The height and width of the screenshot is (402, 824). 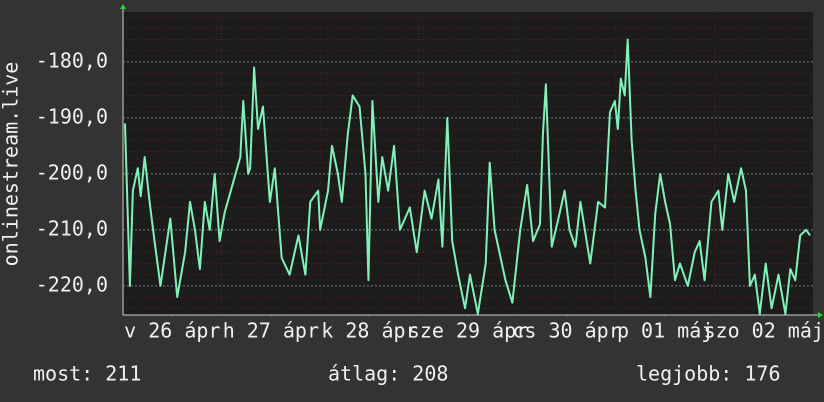 I want to click on y-tick-label: -180,0, so click(x=72, y=60).